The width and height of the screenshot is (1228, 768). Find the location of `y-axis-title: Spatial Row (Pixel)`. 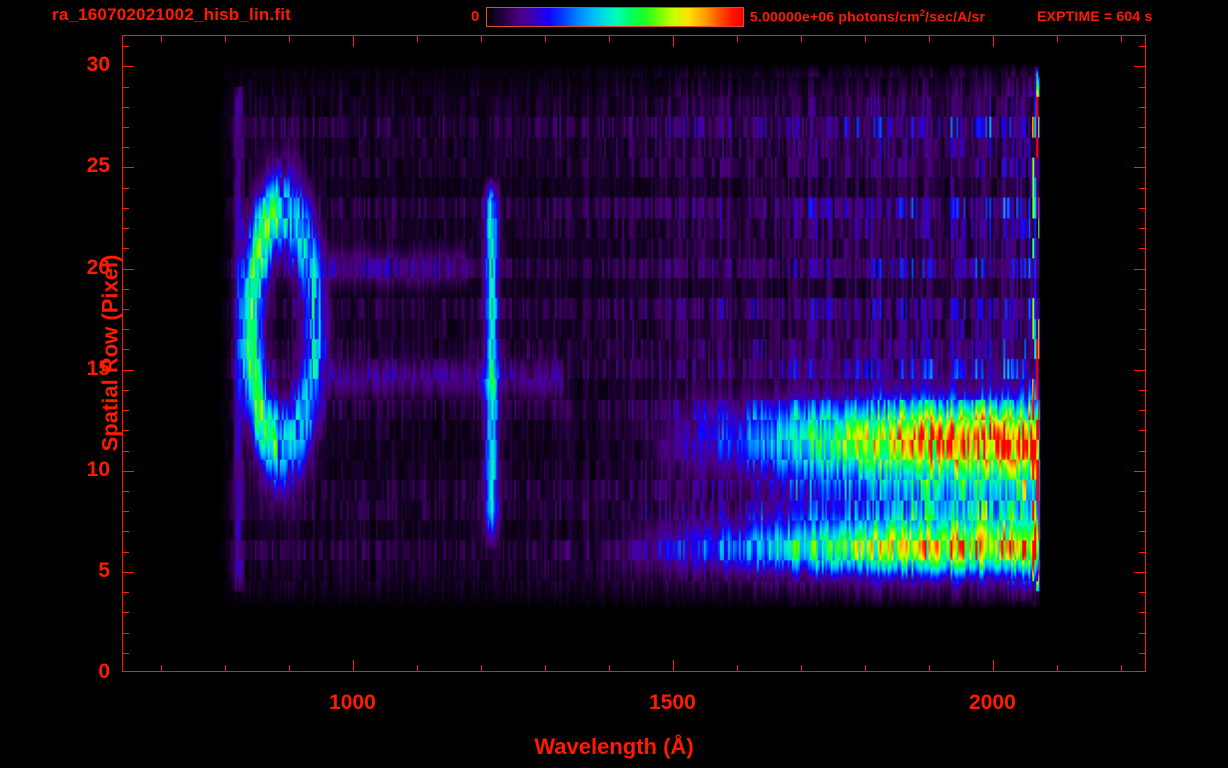

y-axis-title: Spatial Row (Pixel) is located at coordinates (110, 353).